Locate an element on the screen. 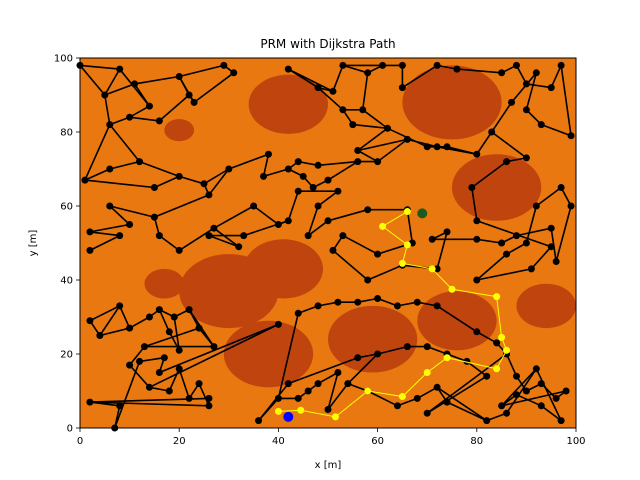  goal-marker is located at coordinates (422, 213).